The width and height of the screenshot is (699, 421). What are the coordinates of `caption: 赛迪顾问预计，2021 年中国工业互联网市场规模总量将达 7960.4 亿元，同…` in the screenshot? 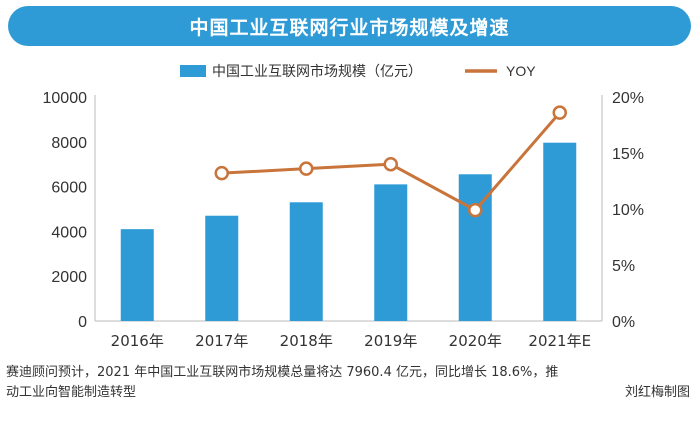 It's located at (348, 383).